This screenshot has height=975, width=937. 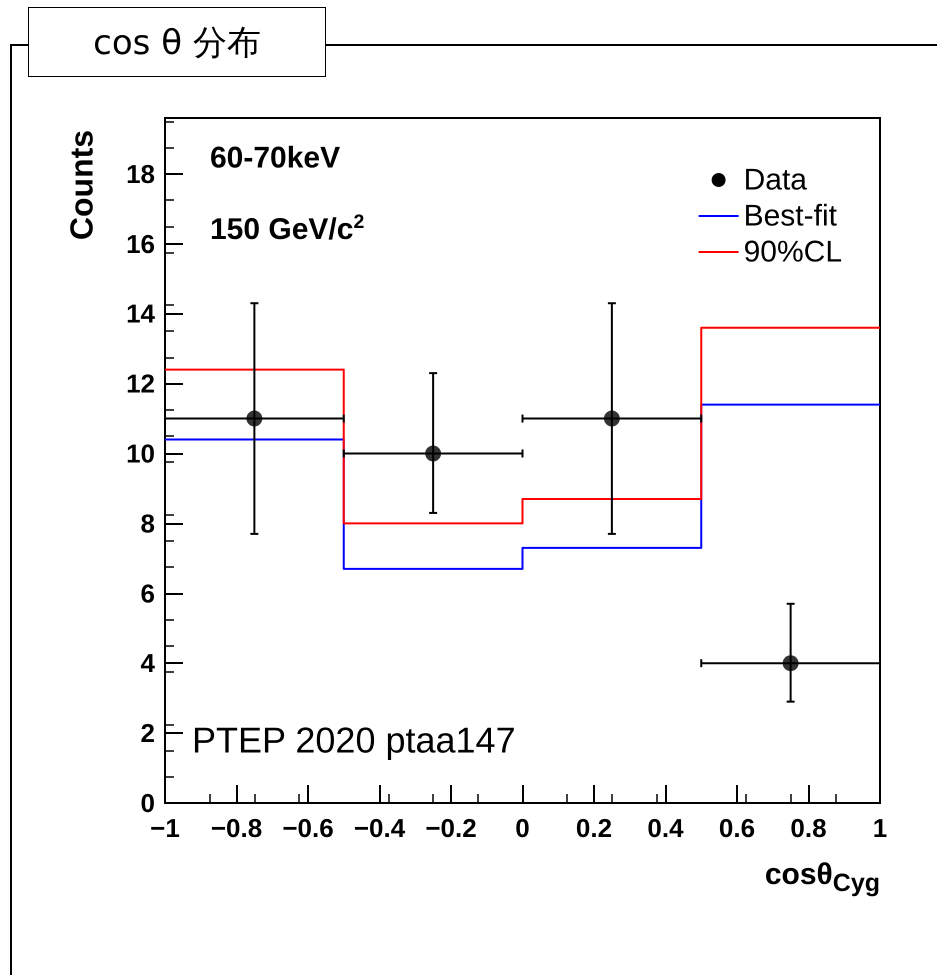 I want to click on x-tick-label: 0.6, so click(x=737, y=828).